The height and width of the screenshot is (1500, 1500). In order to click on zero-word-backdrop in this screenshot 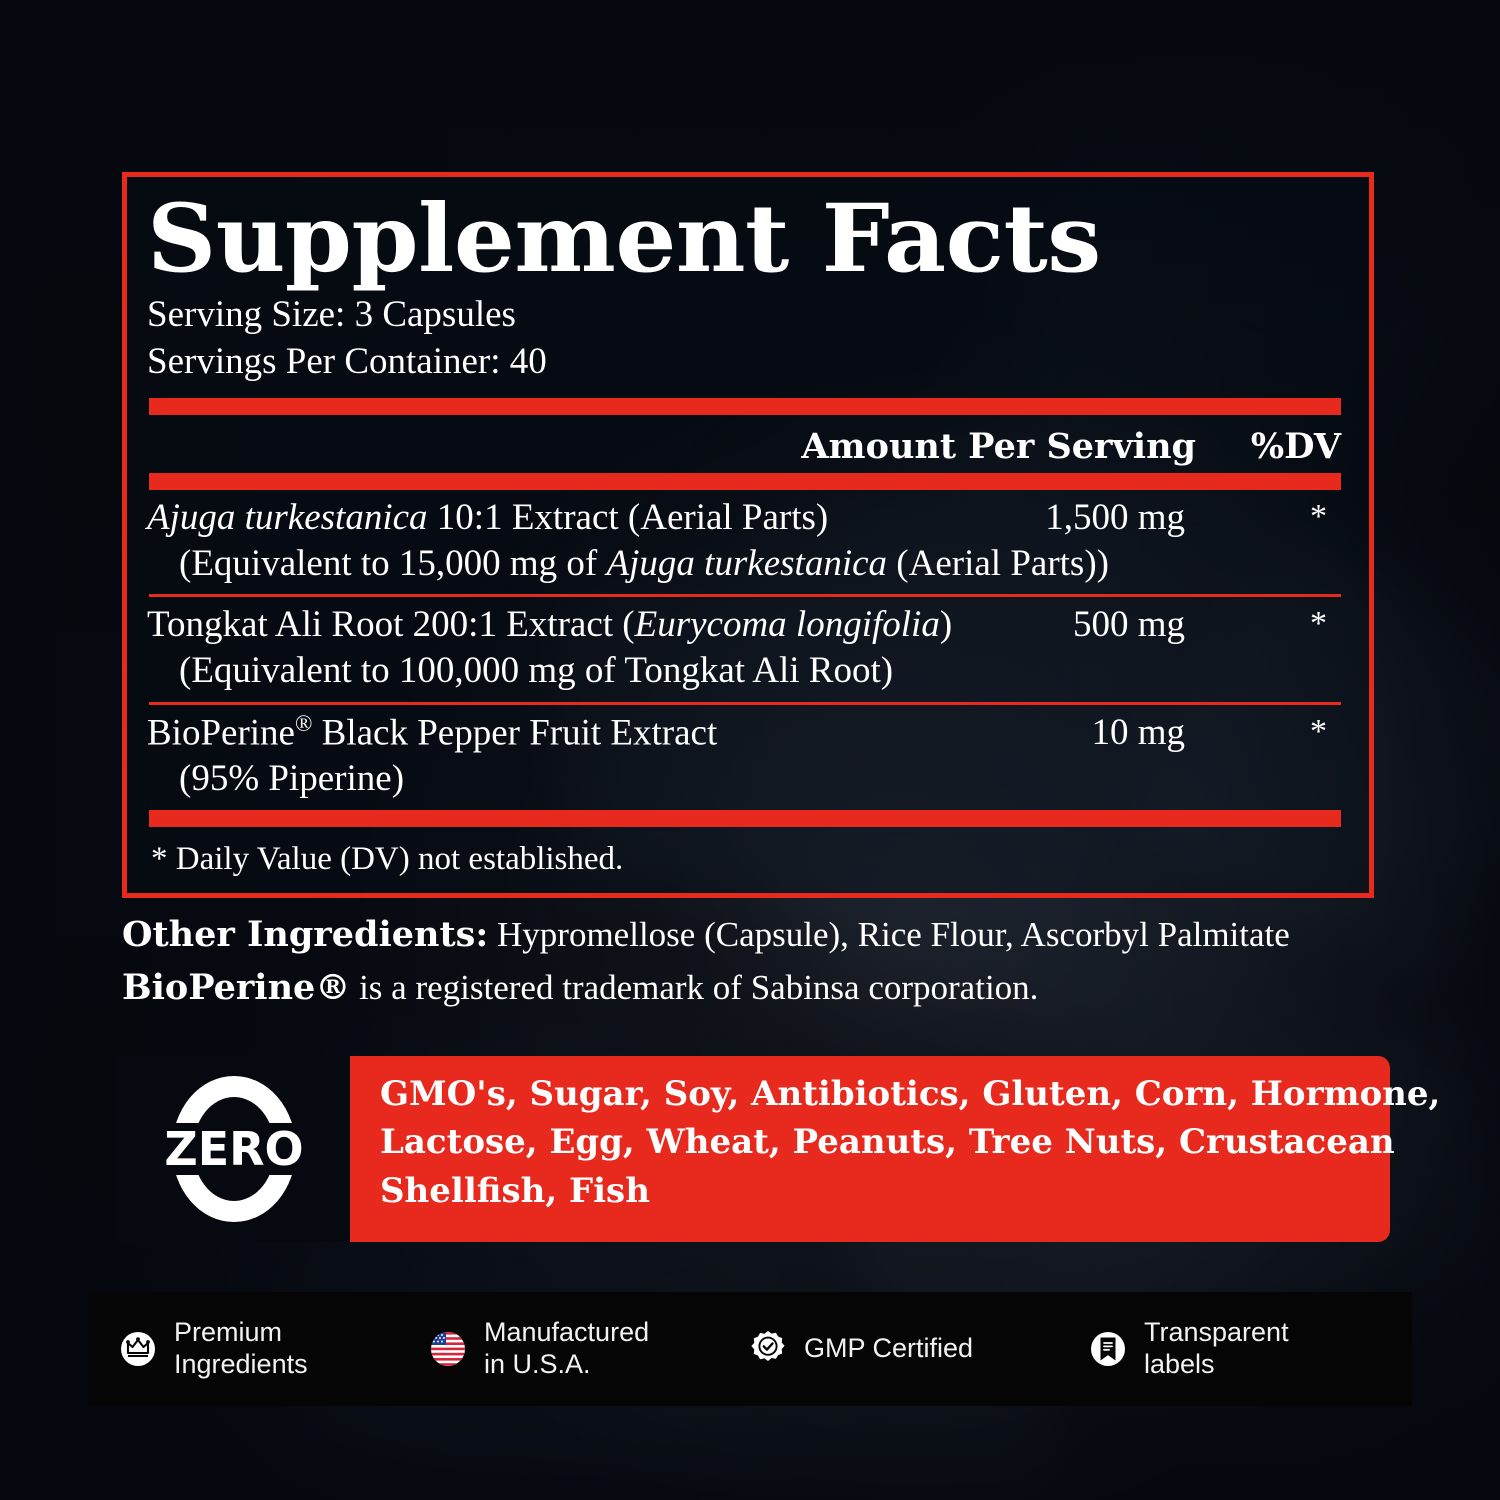, I will do `click(234, 1149)`.